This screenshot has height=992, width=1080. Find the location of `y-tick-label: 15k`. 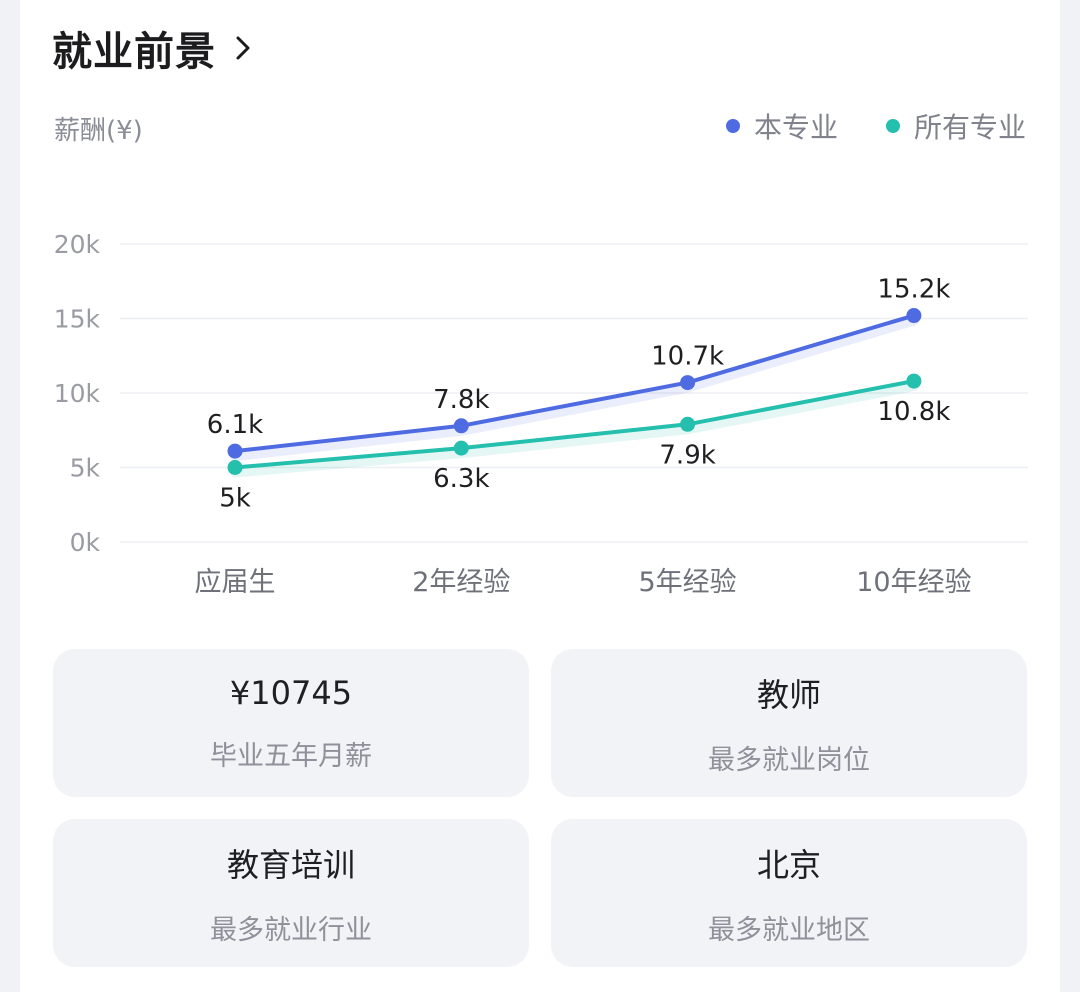

y-tick-label: 15k is located at coordinates (77, 319).